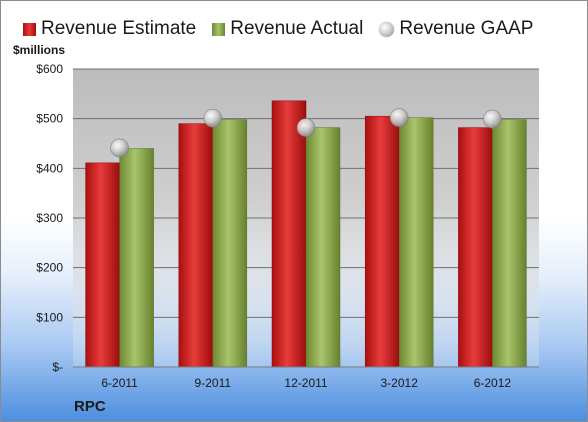 The height and width of the screenshot is (422, 588). What do you see at coordinates (49, 218) in the screenshot?
I see `y-tick-label: $300` at bounding box center [49, 218].